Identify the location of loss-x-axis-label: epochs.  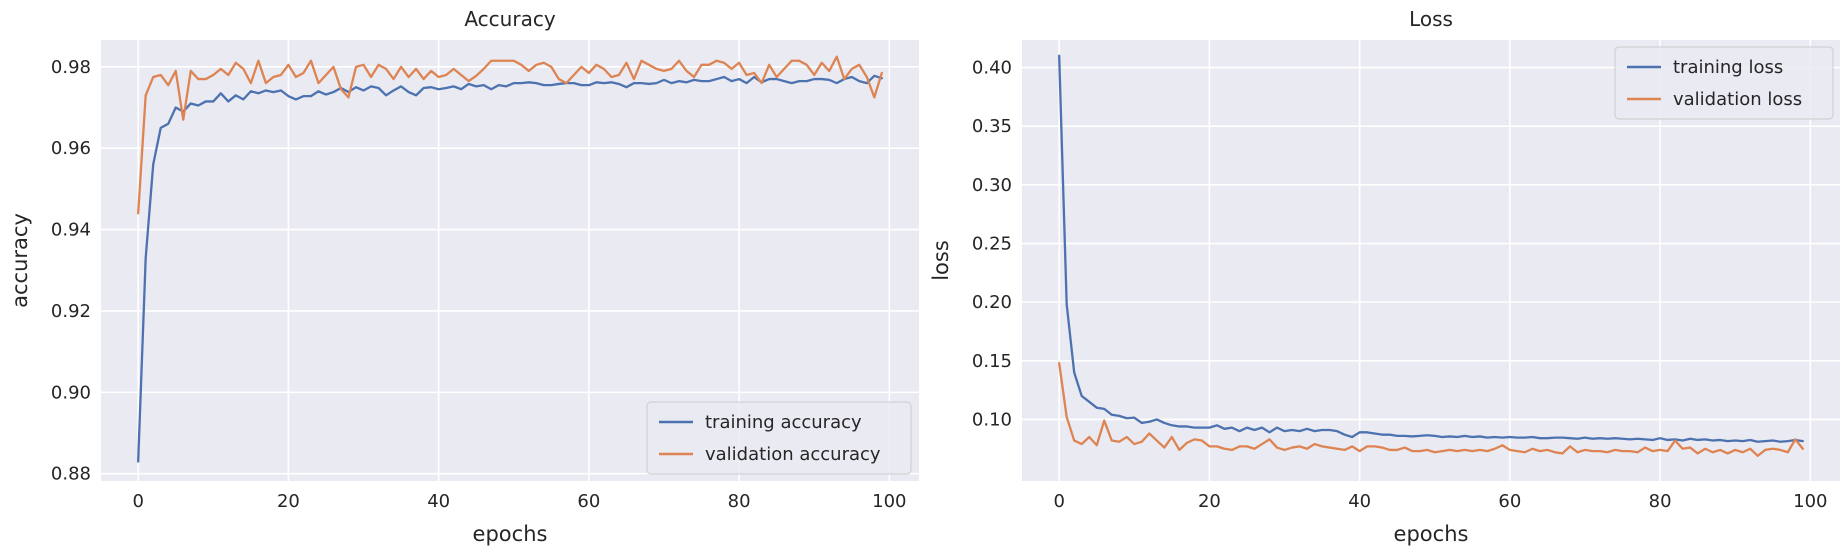
(1431, 534).